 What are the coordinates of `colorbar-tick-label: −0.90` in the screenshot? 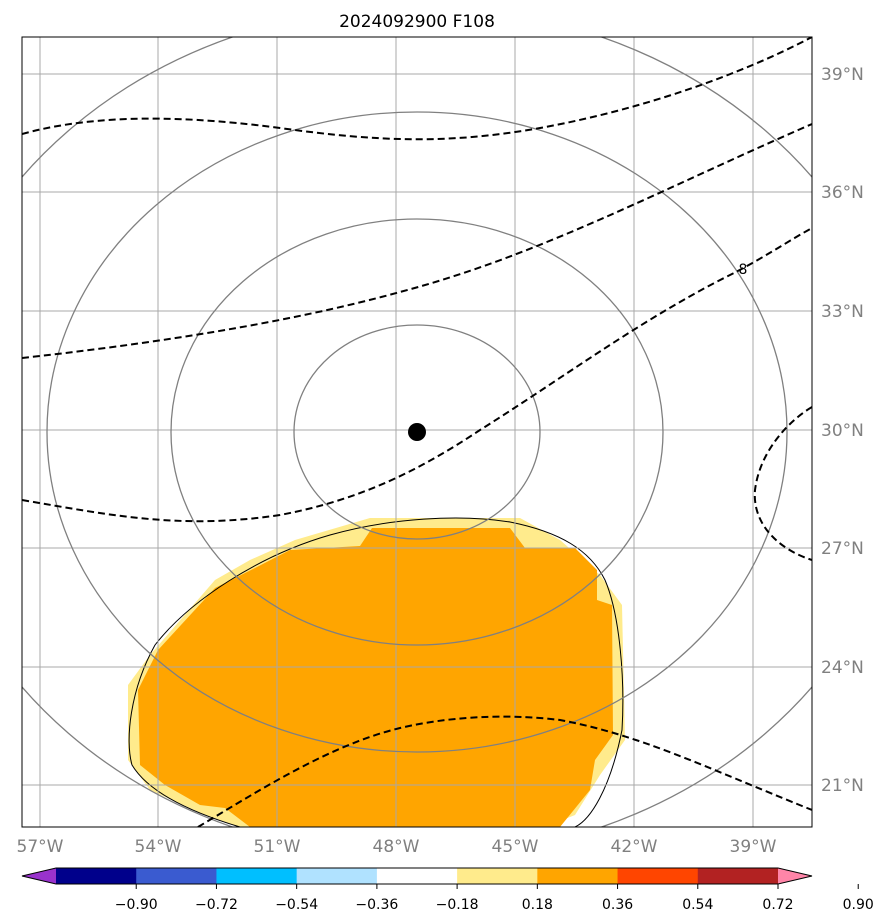 It's located at (136, 905).